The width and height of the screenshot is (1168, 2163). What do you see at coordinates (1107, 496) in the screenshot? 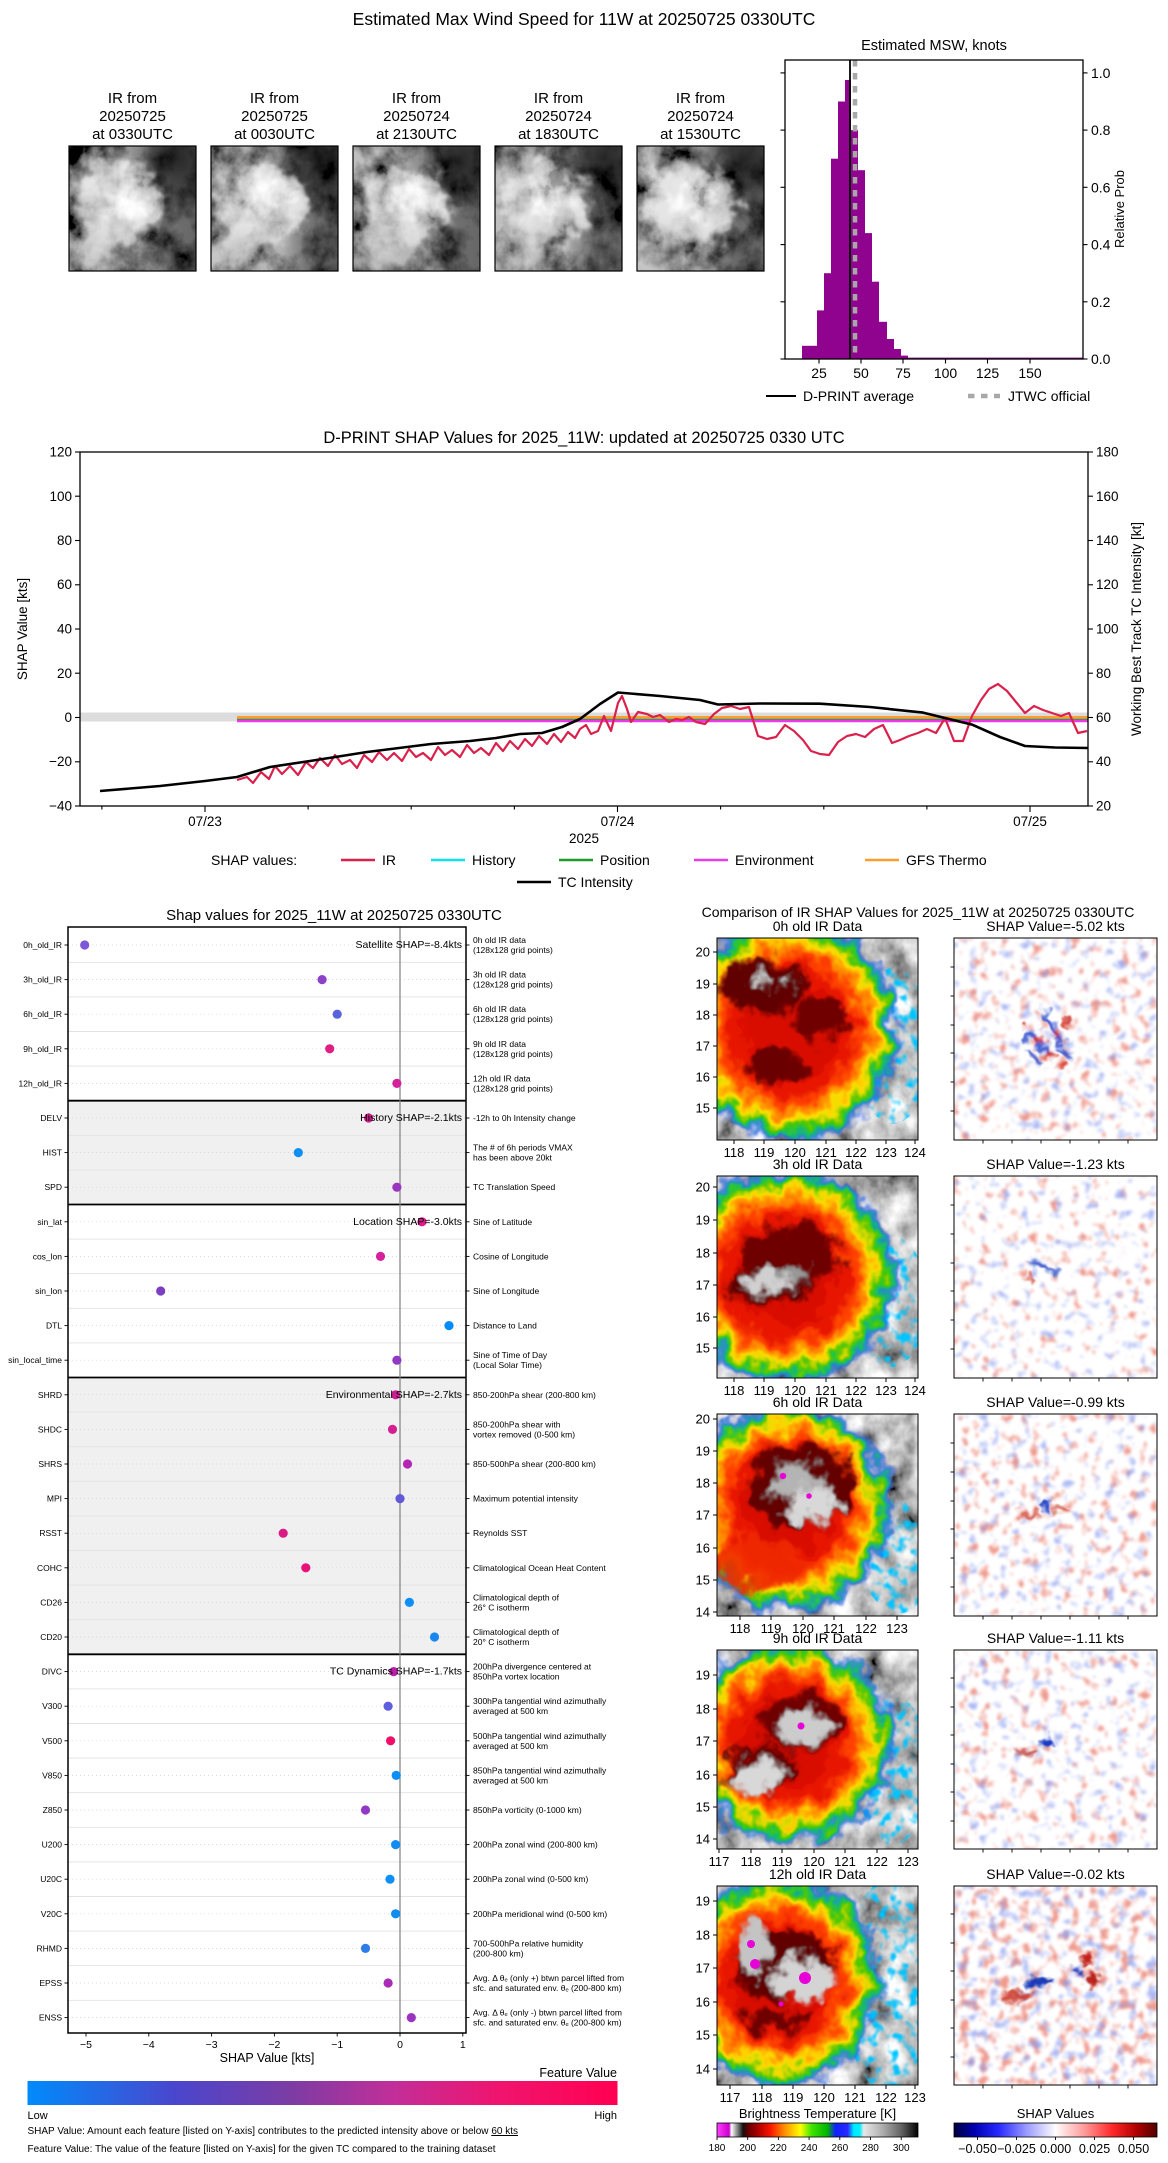
I see `svg-text: 160` at bounding box center [1107, 496].